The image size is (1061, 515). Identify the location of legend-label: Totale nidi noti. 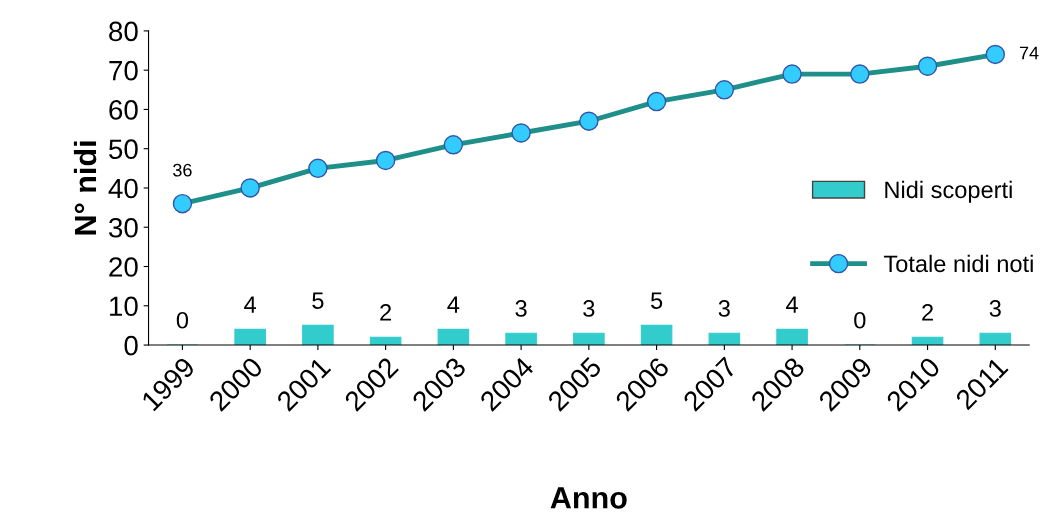
(958, 263).